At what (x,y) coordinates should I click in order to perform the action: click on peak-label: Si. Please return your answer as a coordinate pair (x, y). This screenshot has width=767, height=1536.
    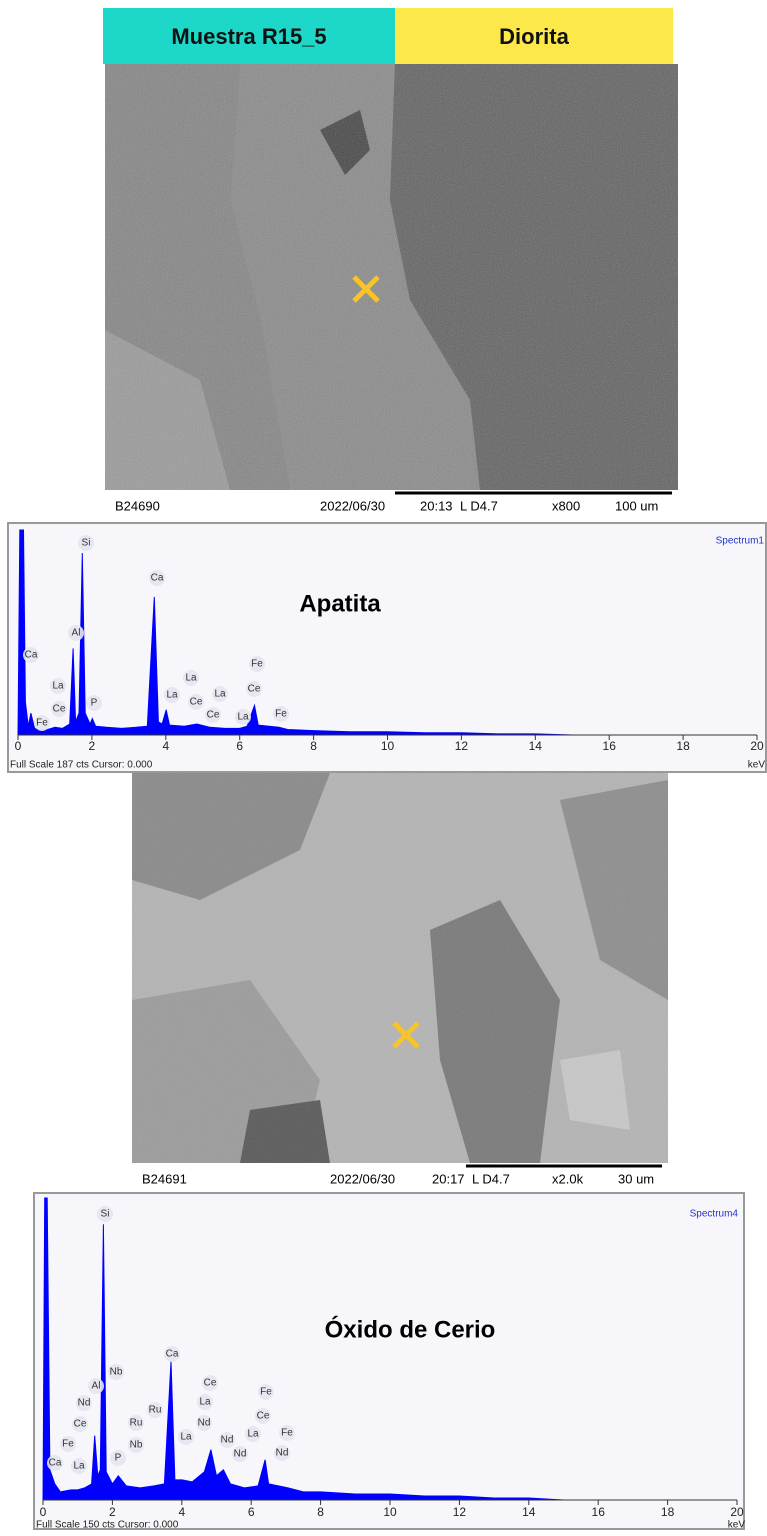
    Looking at the image, I should click on (86, 543).